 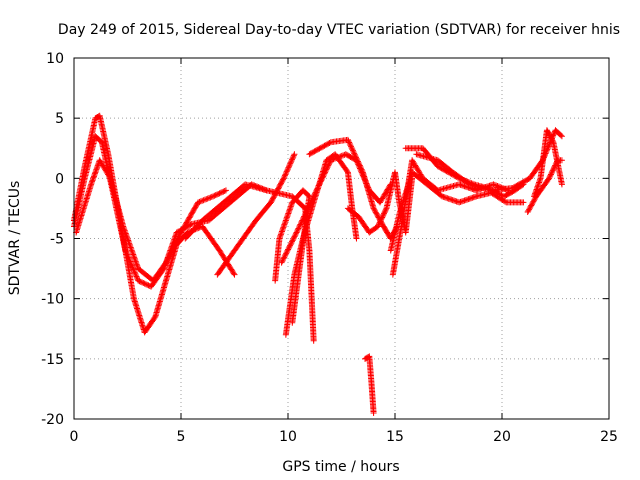 What do you see at coordinates (369, 384) in the screenshot?
I see `series-arc11` at bounding box center [369, 384].